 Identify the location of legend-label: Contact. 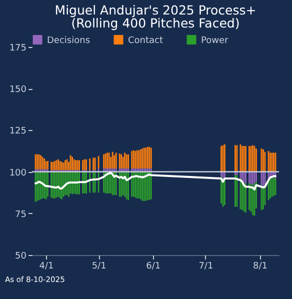
(146, 41).